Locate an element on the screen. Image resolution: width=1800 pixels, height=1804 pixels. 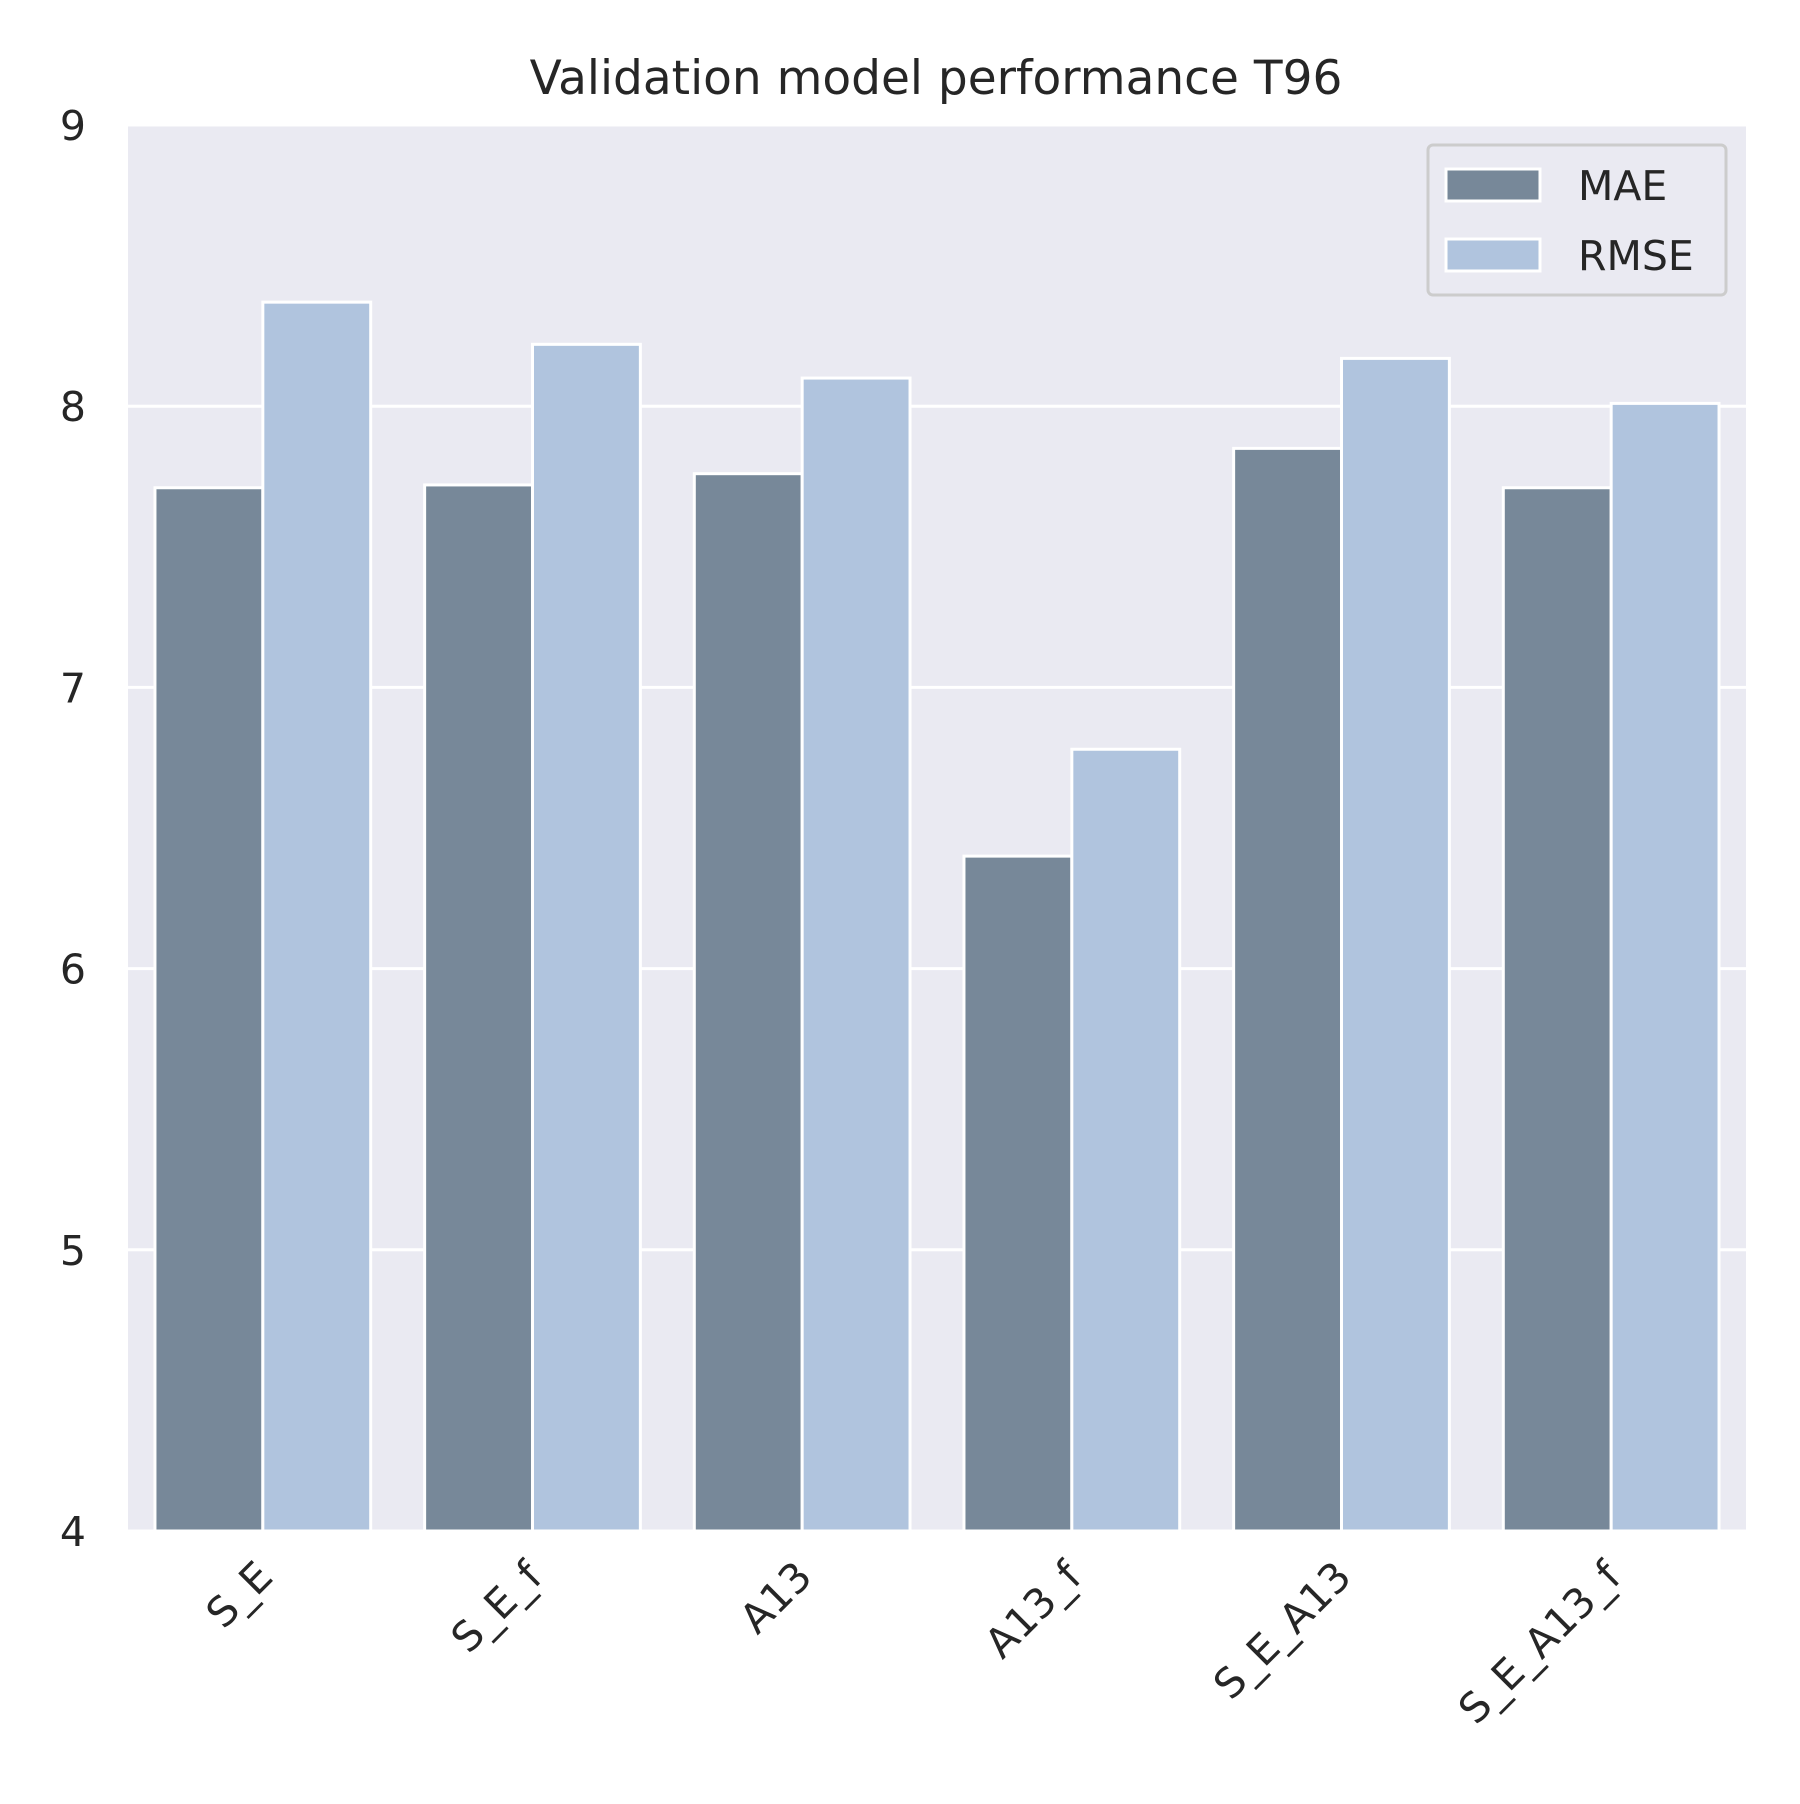
x-tick-label: A13_f is located at coordinates (1034, 1609).